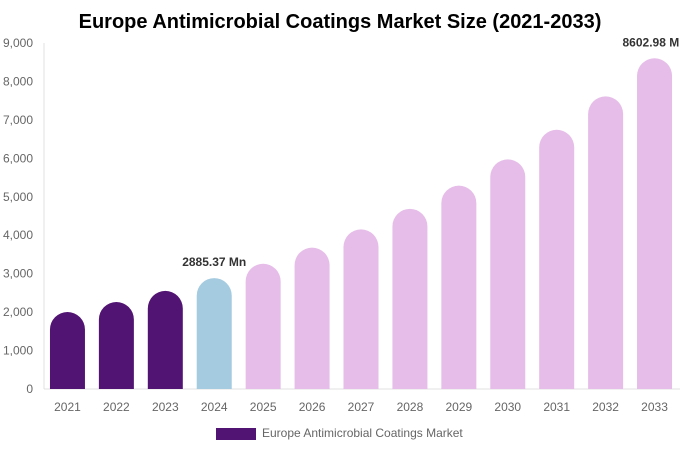 This screenshot has height=450, width=680. What do you see at coordinates (312, 407) in the screenshot?
I see `x-tick-label: 2026` at bounding box center [312, 407].